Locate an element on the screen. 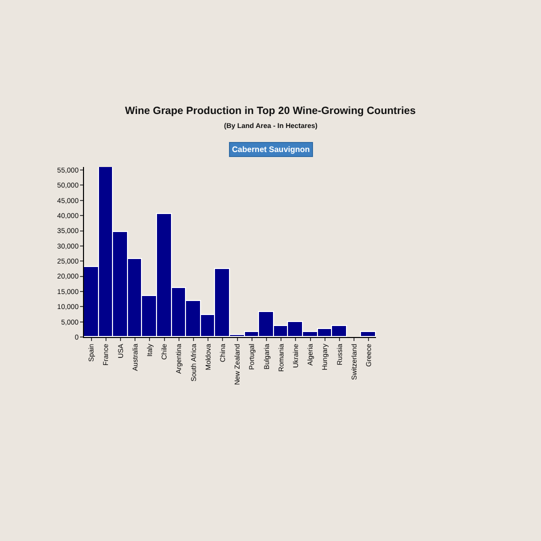 The width and height of the screenshot is (541, 541). chart-title: Wine Grape Production in Top 20 Wine-Growing Countries is located at coordinates (270, 111).